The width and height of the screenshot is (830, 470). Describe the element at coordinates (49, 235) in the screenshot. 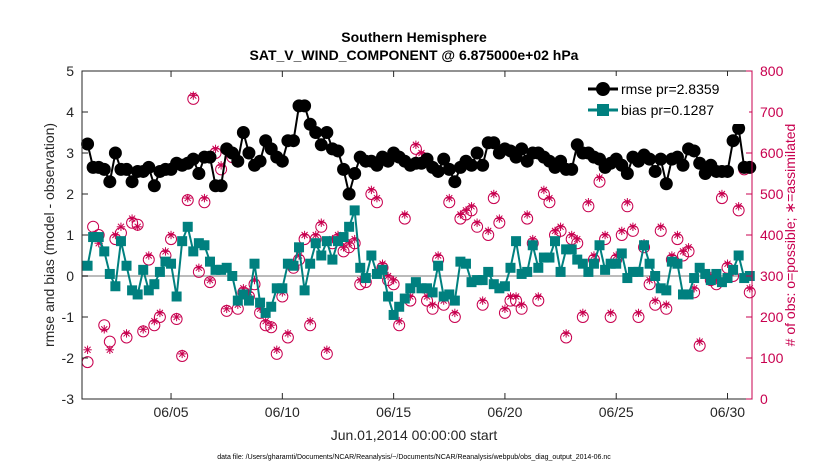

I see `left-axis-label: rmse and bias (model - observation)` at that location.